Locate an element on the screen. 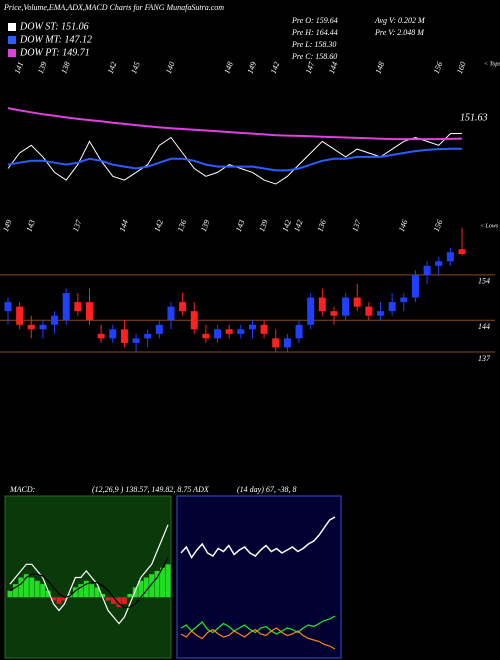  y-tick-label: 137 is located at coordinates (484, 358).